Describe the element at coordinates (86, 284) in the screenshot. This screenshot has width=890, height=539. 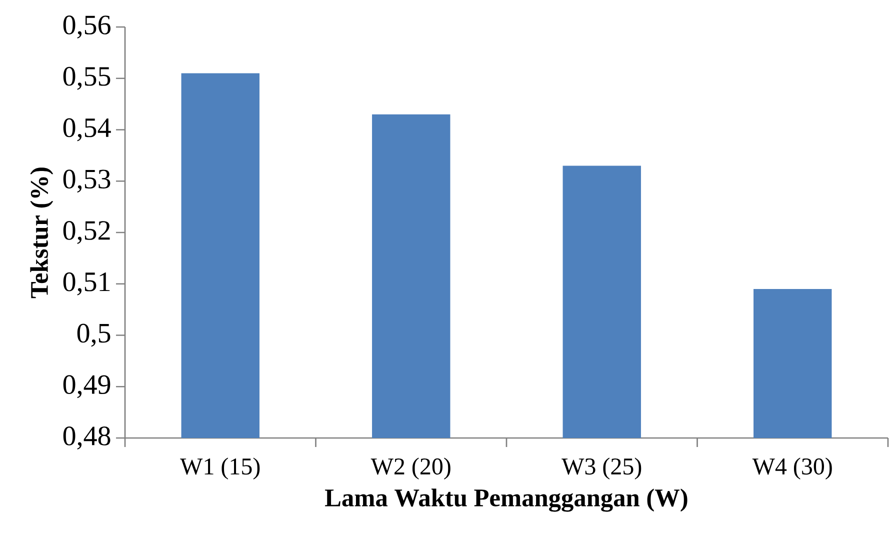
I see `y-tick-label: 0,51` at that location.